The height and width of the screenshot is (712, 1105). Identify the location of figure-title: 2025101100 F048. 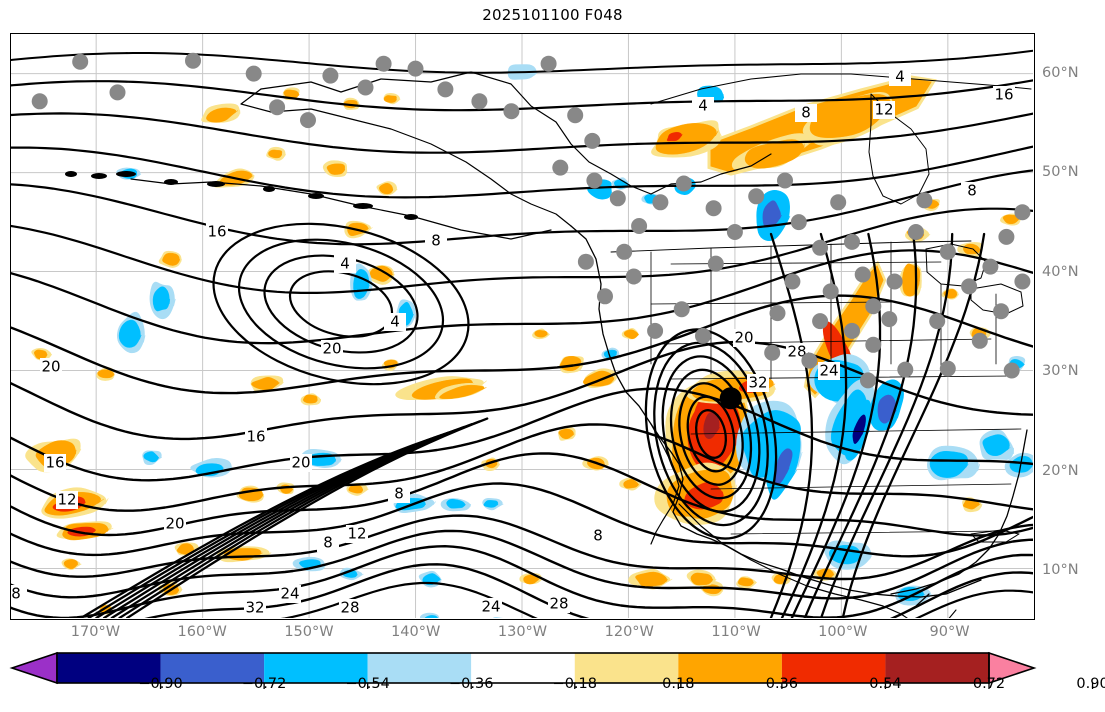
(552, 15).